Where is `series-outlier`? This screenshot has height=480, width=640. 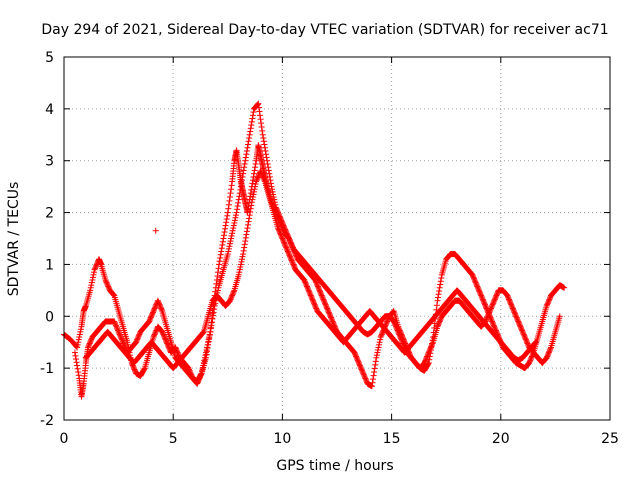 series-outlier is located at coordinates (155, 230).